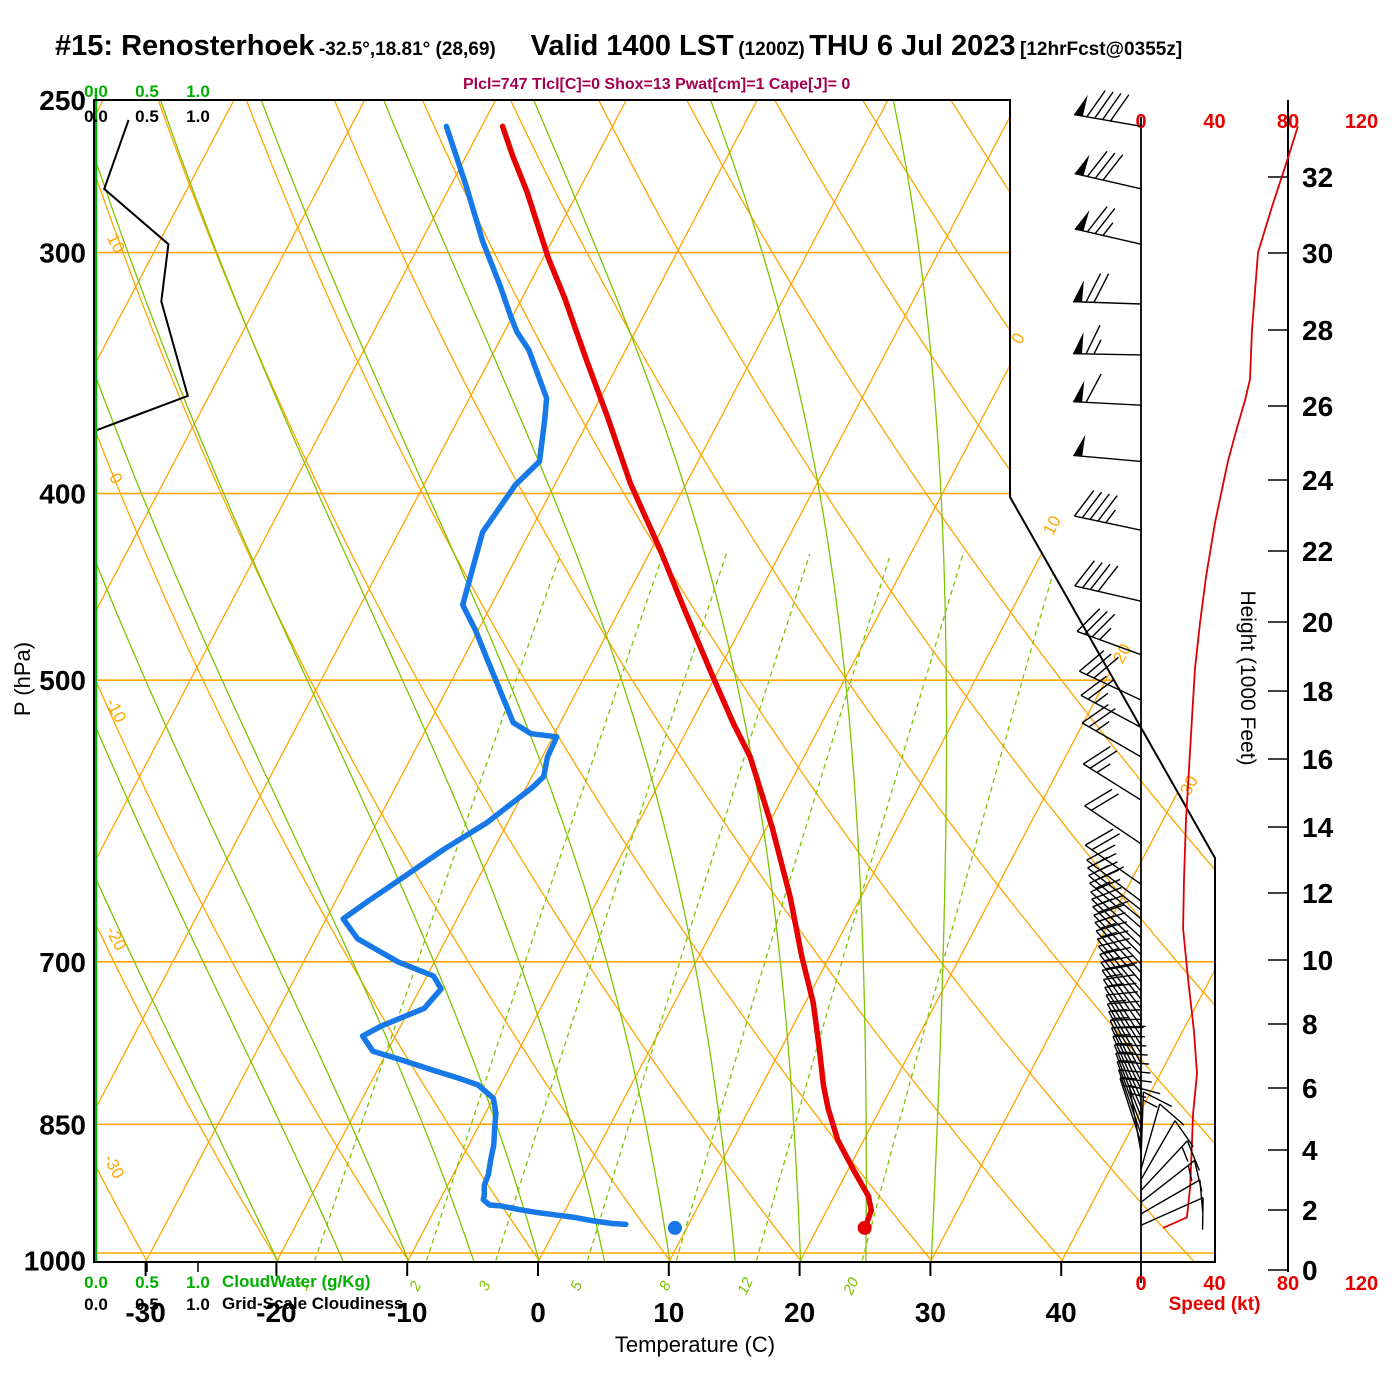 Image resolution: width=1400 pixels, height=1400 pixels. Describe the element at coordinates (1317, 691) in the screenshot. I see `svg-text: 18` at that location.